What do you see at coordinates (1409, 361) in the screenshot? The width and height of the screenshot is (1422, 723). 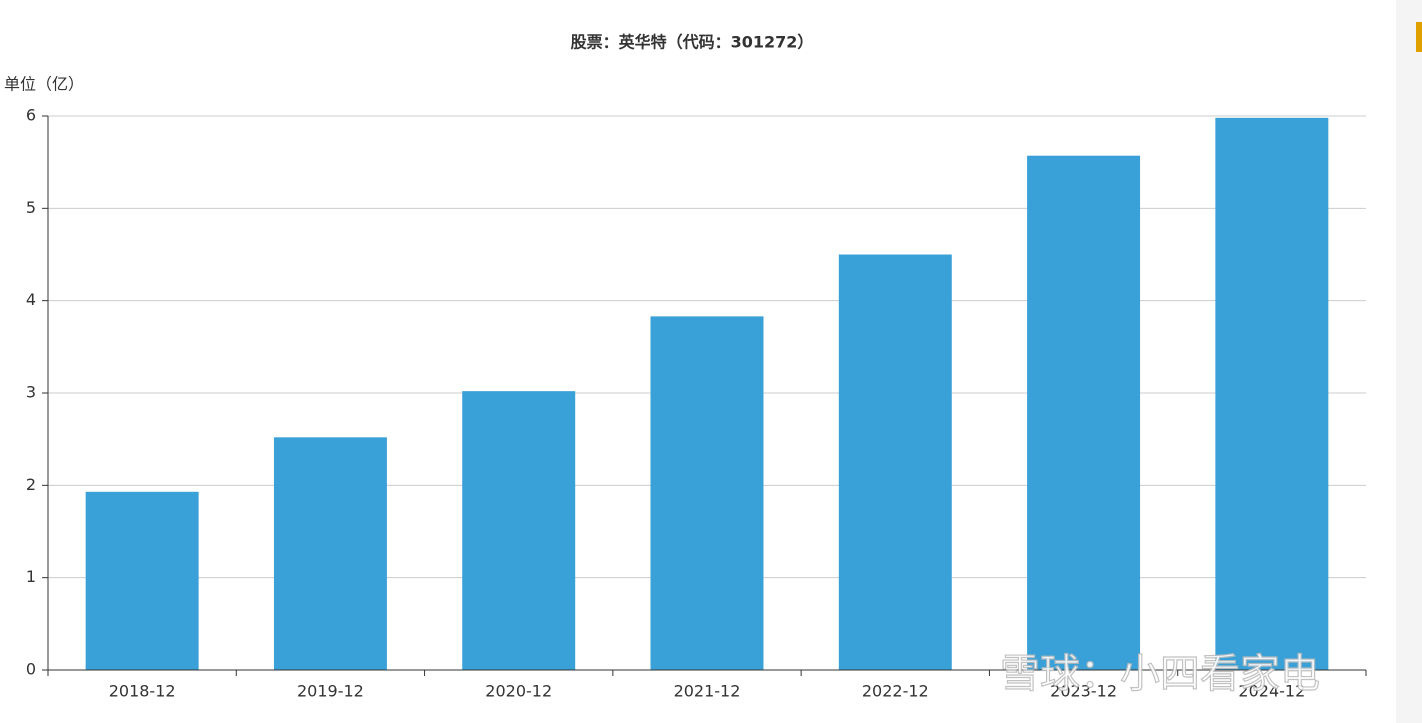 I see `side-panel` at bounding box center [1409, 361].